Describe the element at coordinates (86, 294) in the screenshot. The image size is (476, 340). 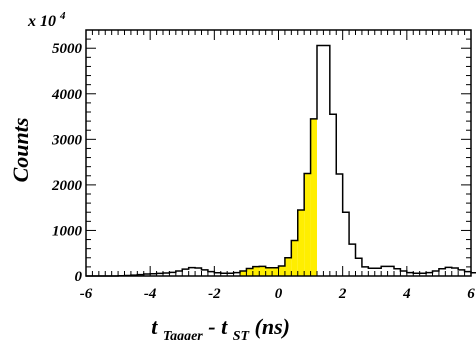
I see `x-tick-label: -6` at that location.